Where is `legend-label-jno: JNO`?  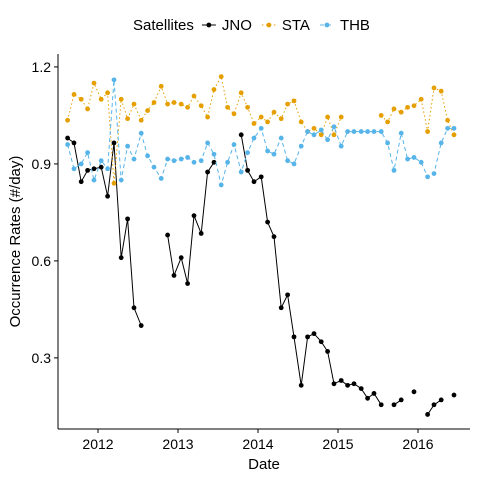
legend-label-jno: JNO is located at coordinates (237, 25).